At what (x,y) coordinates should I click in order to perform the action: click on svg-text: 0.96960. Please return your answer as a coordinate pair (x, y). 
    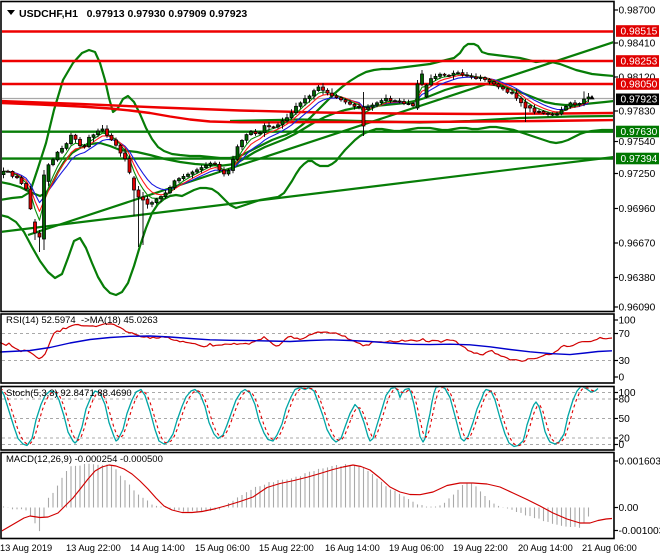
    Looking at the image, I should click on (637, 209).